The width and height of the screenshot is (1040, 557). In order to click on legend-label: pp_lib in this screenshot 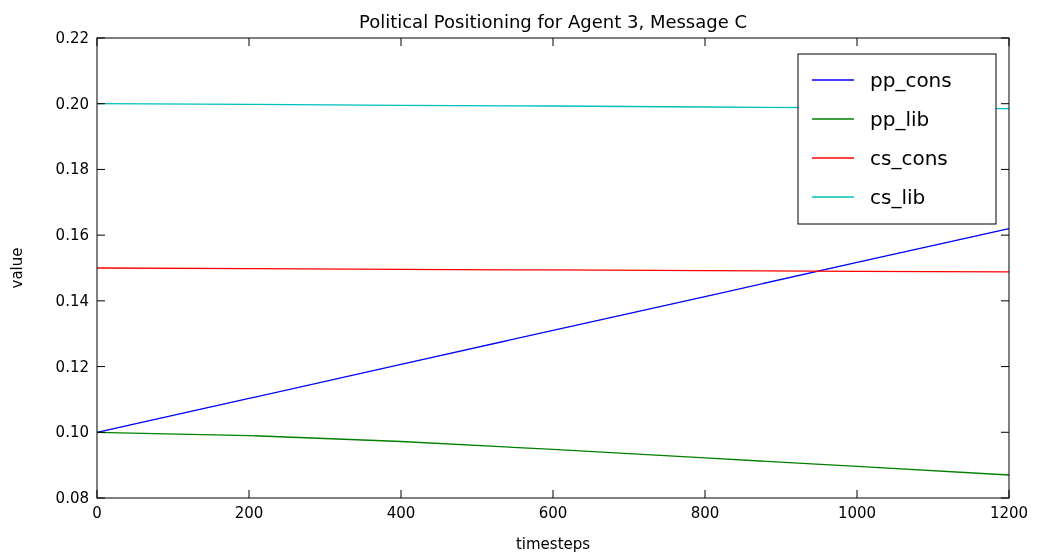, I will do `click(900, 119)`.